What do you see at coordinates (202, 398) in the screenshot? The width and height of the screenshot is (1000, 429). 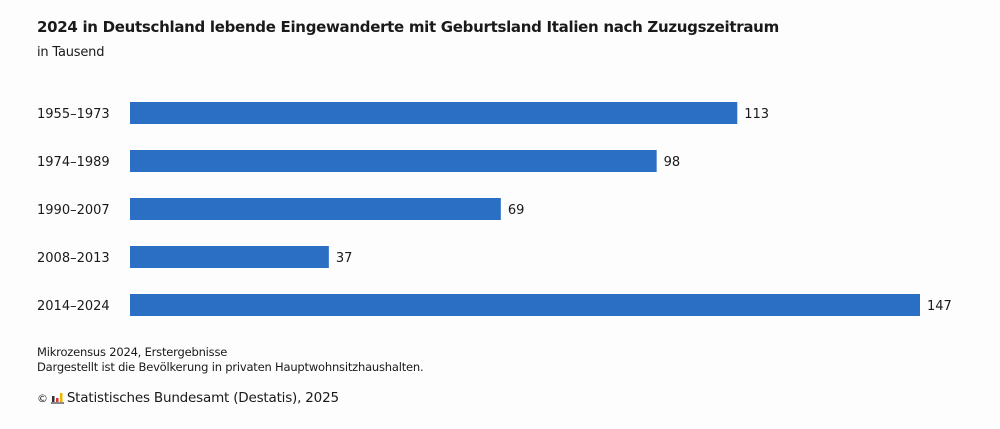 I see `copyright-text: Statistisches Bundesamt (Destatis), 2025` at bounding box center [202, 398].